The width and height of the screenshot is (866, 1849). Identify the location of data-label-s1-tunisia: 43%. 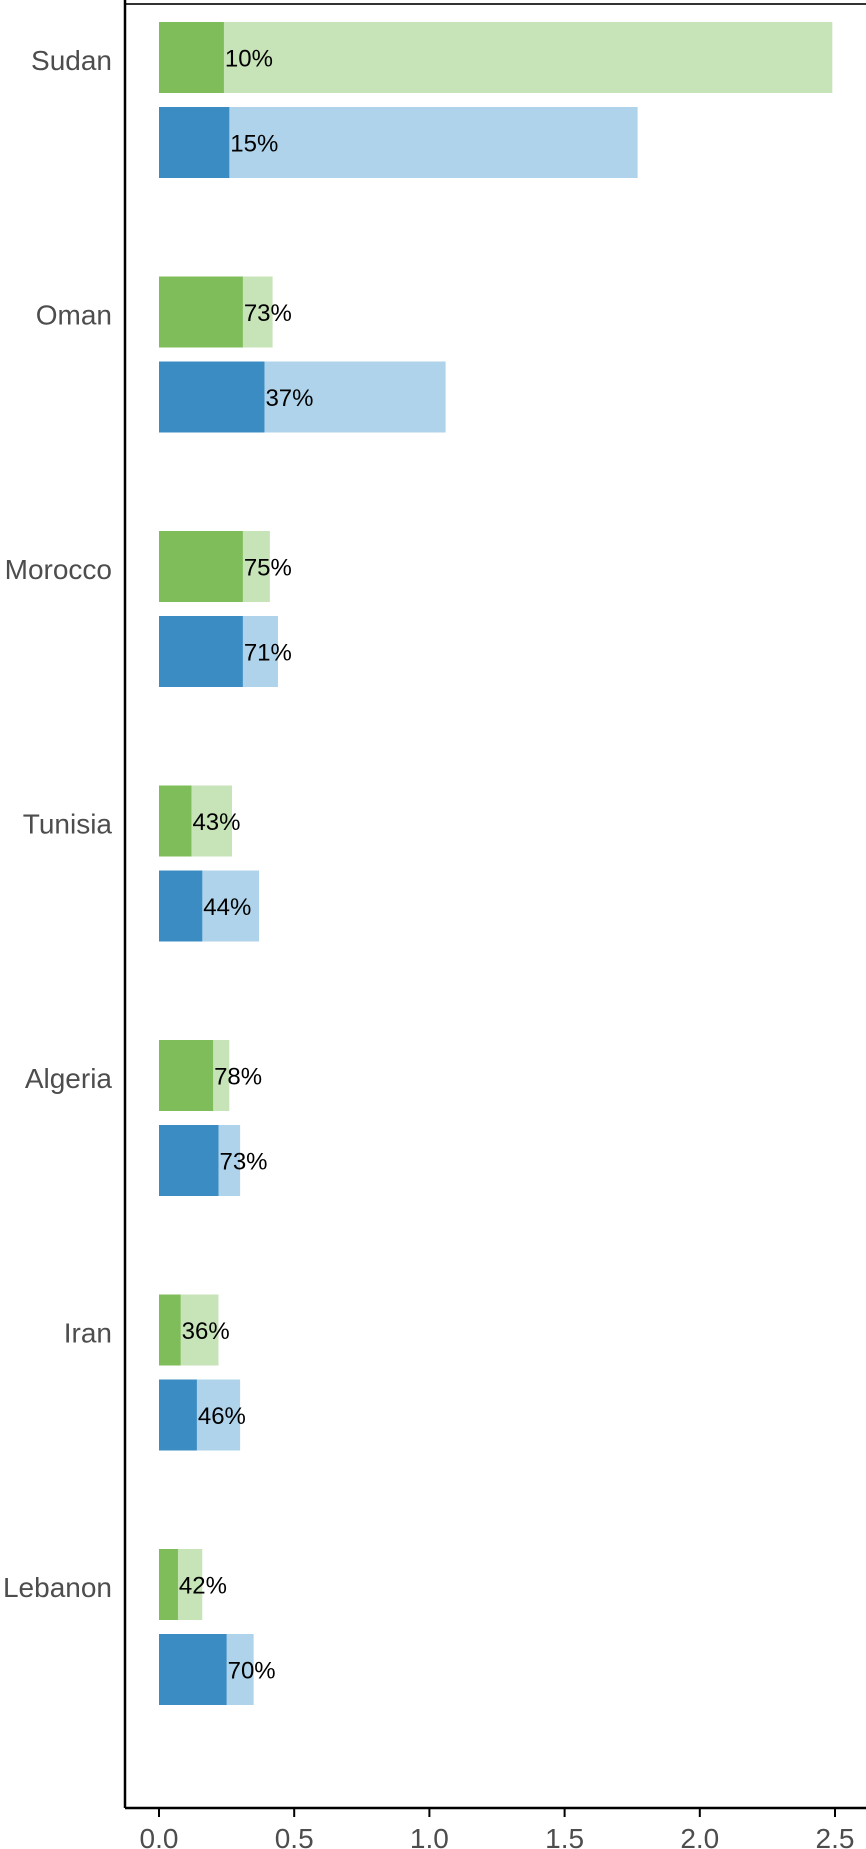
(216, 822).